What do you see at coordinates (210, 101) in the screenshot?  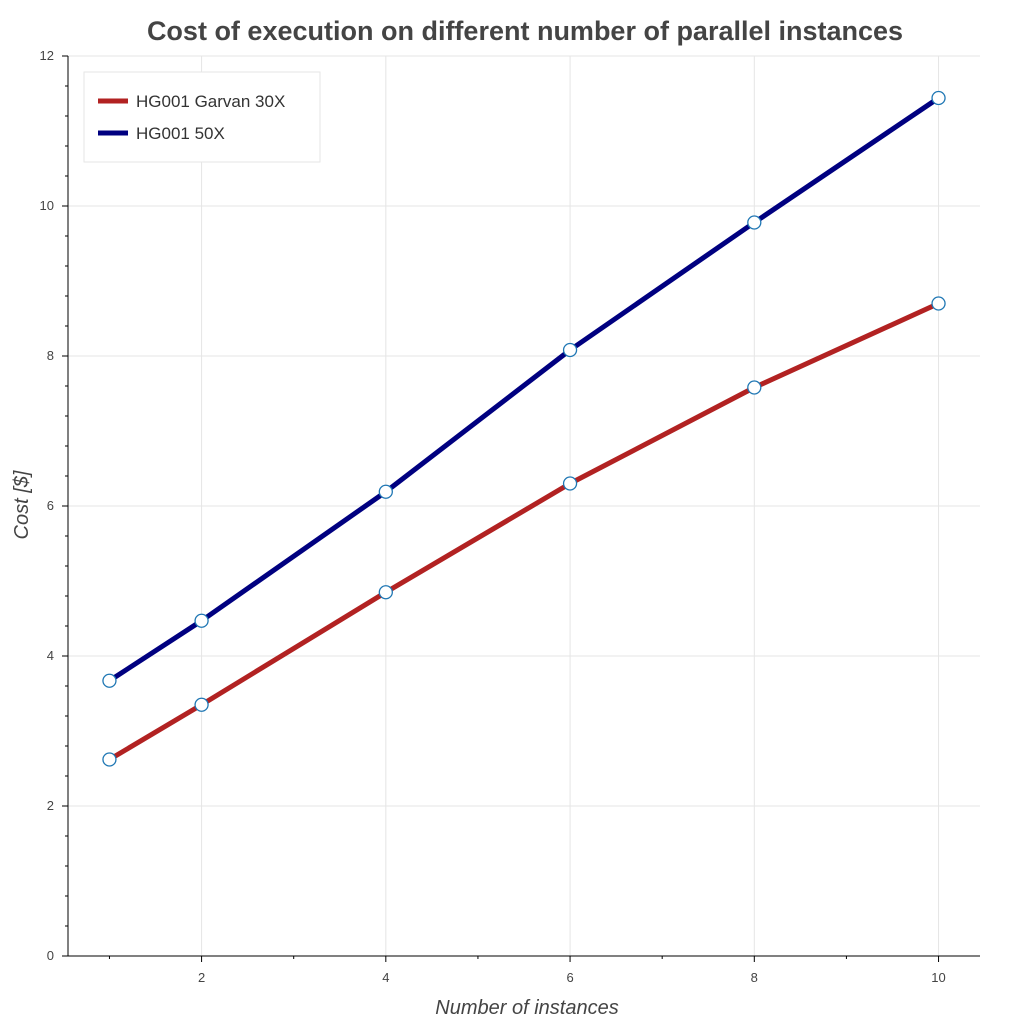 I see `legend-label-hg001-garvan-30x: HG001 Garvan 30X` at bounding box center [210, 101].